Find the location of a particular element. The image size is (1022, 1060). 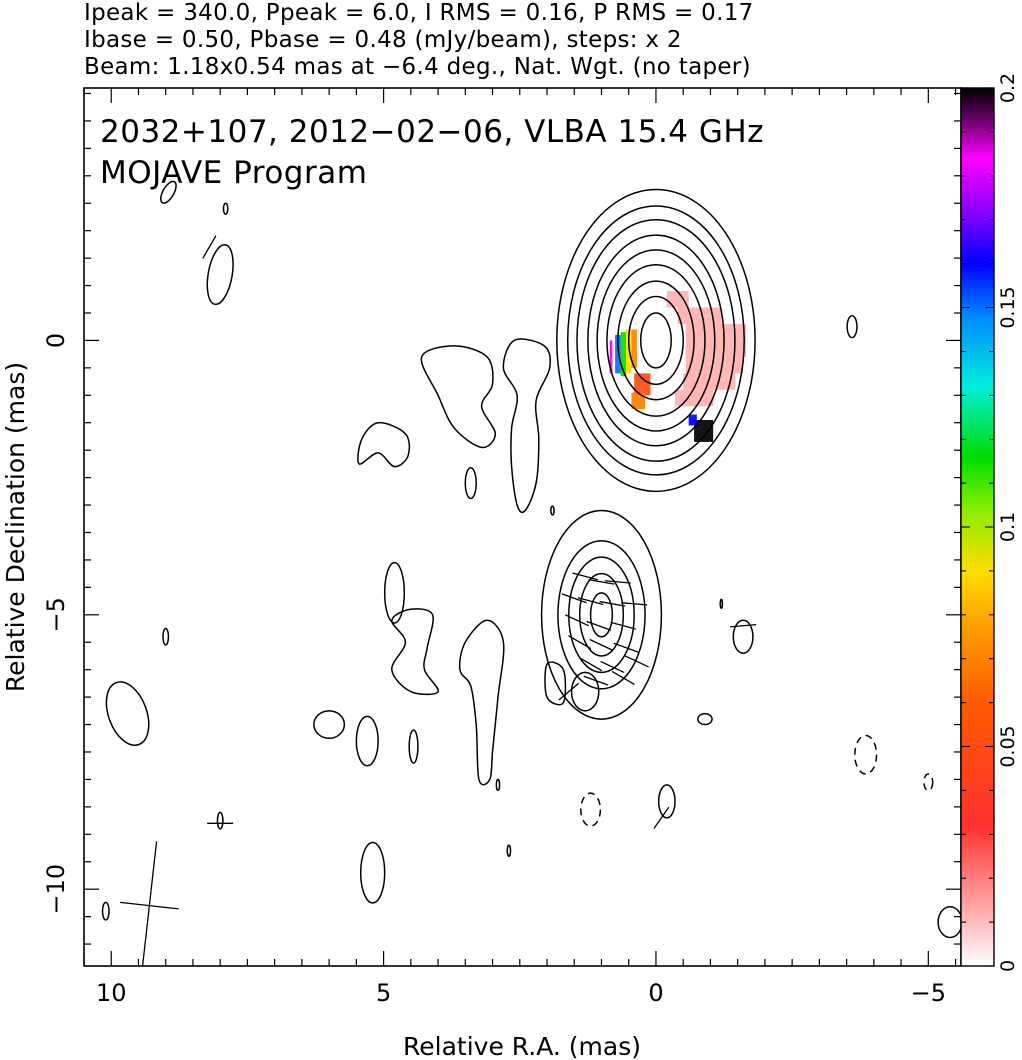

chart-subtitle: MOJAVE Program is located at coordinates (233, 173).